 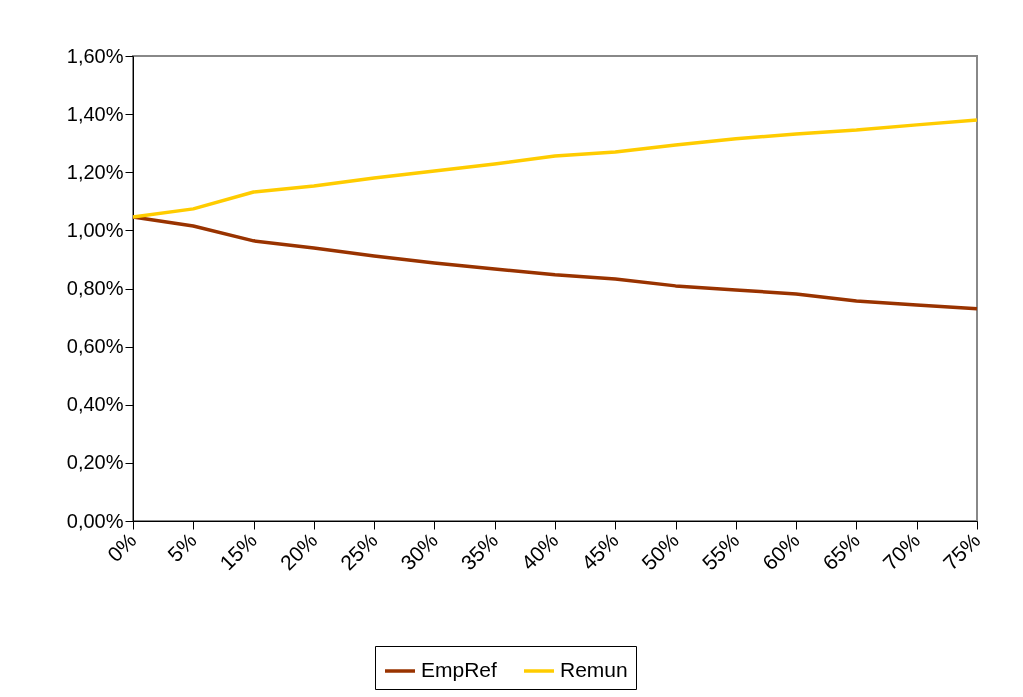 I want to click on y-tick-label: 1,00%, so click(x=95, y=229).